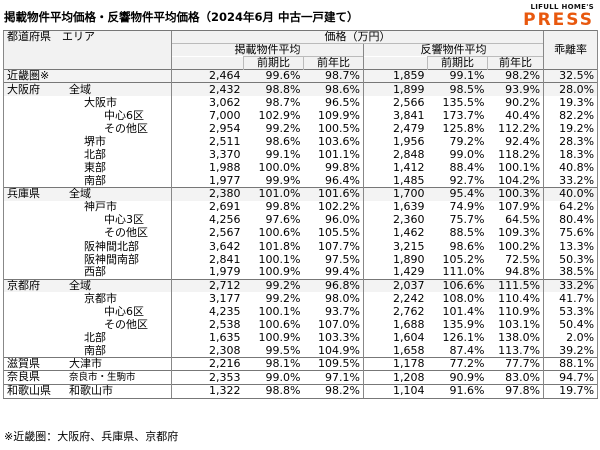 The image size is (600, 450). I want to click on response-price: 1,859, so click(395, 76).